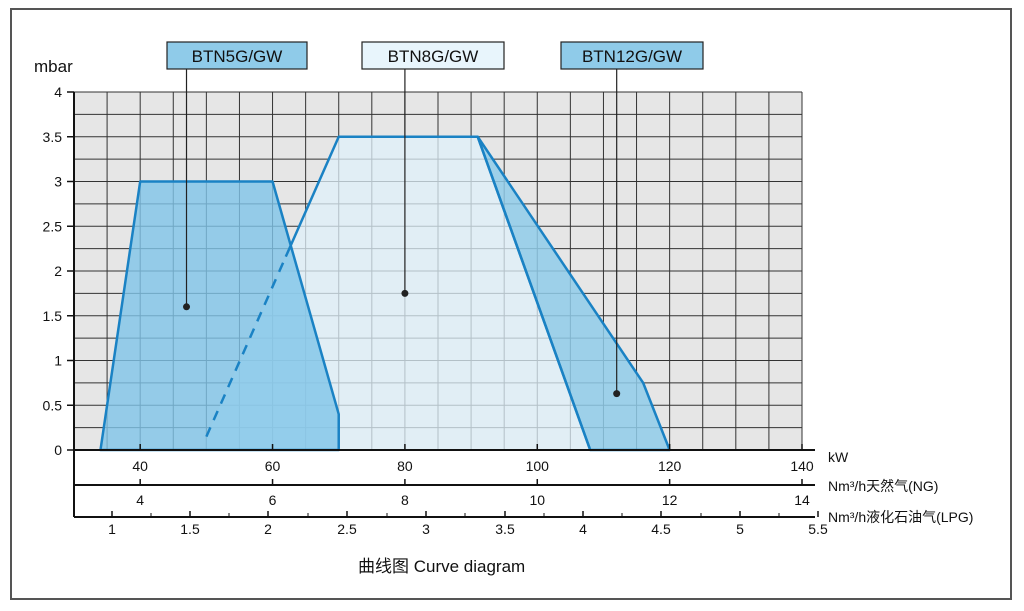 The width and height of the screenshot is (1024, 611). I want to click on series-label-text: BTN12G/GW, so click(632, 56).